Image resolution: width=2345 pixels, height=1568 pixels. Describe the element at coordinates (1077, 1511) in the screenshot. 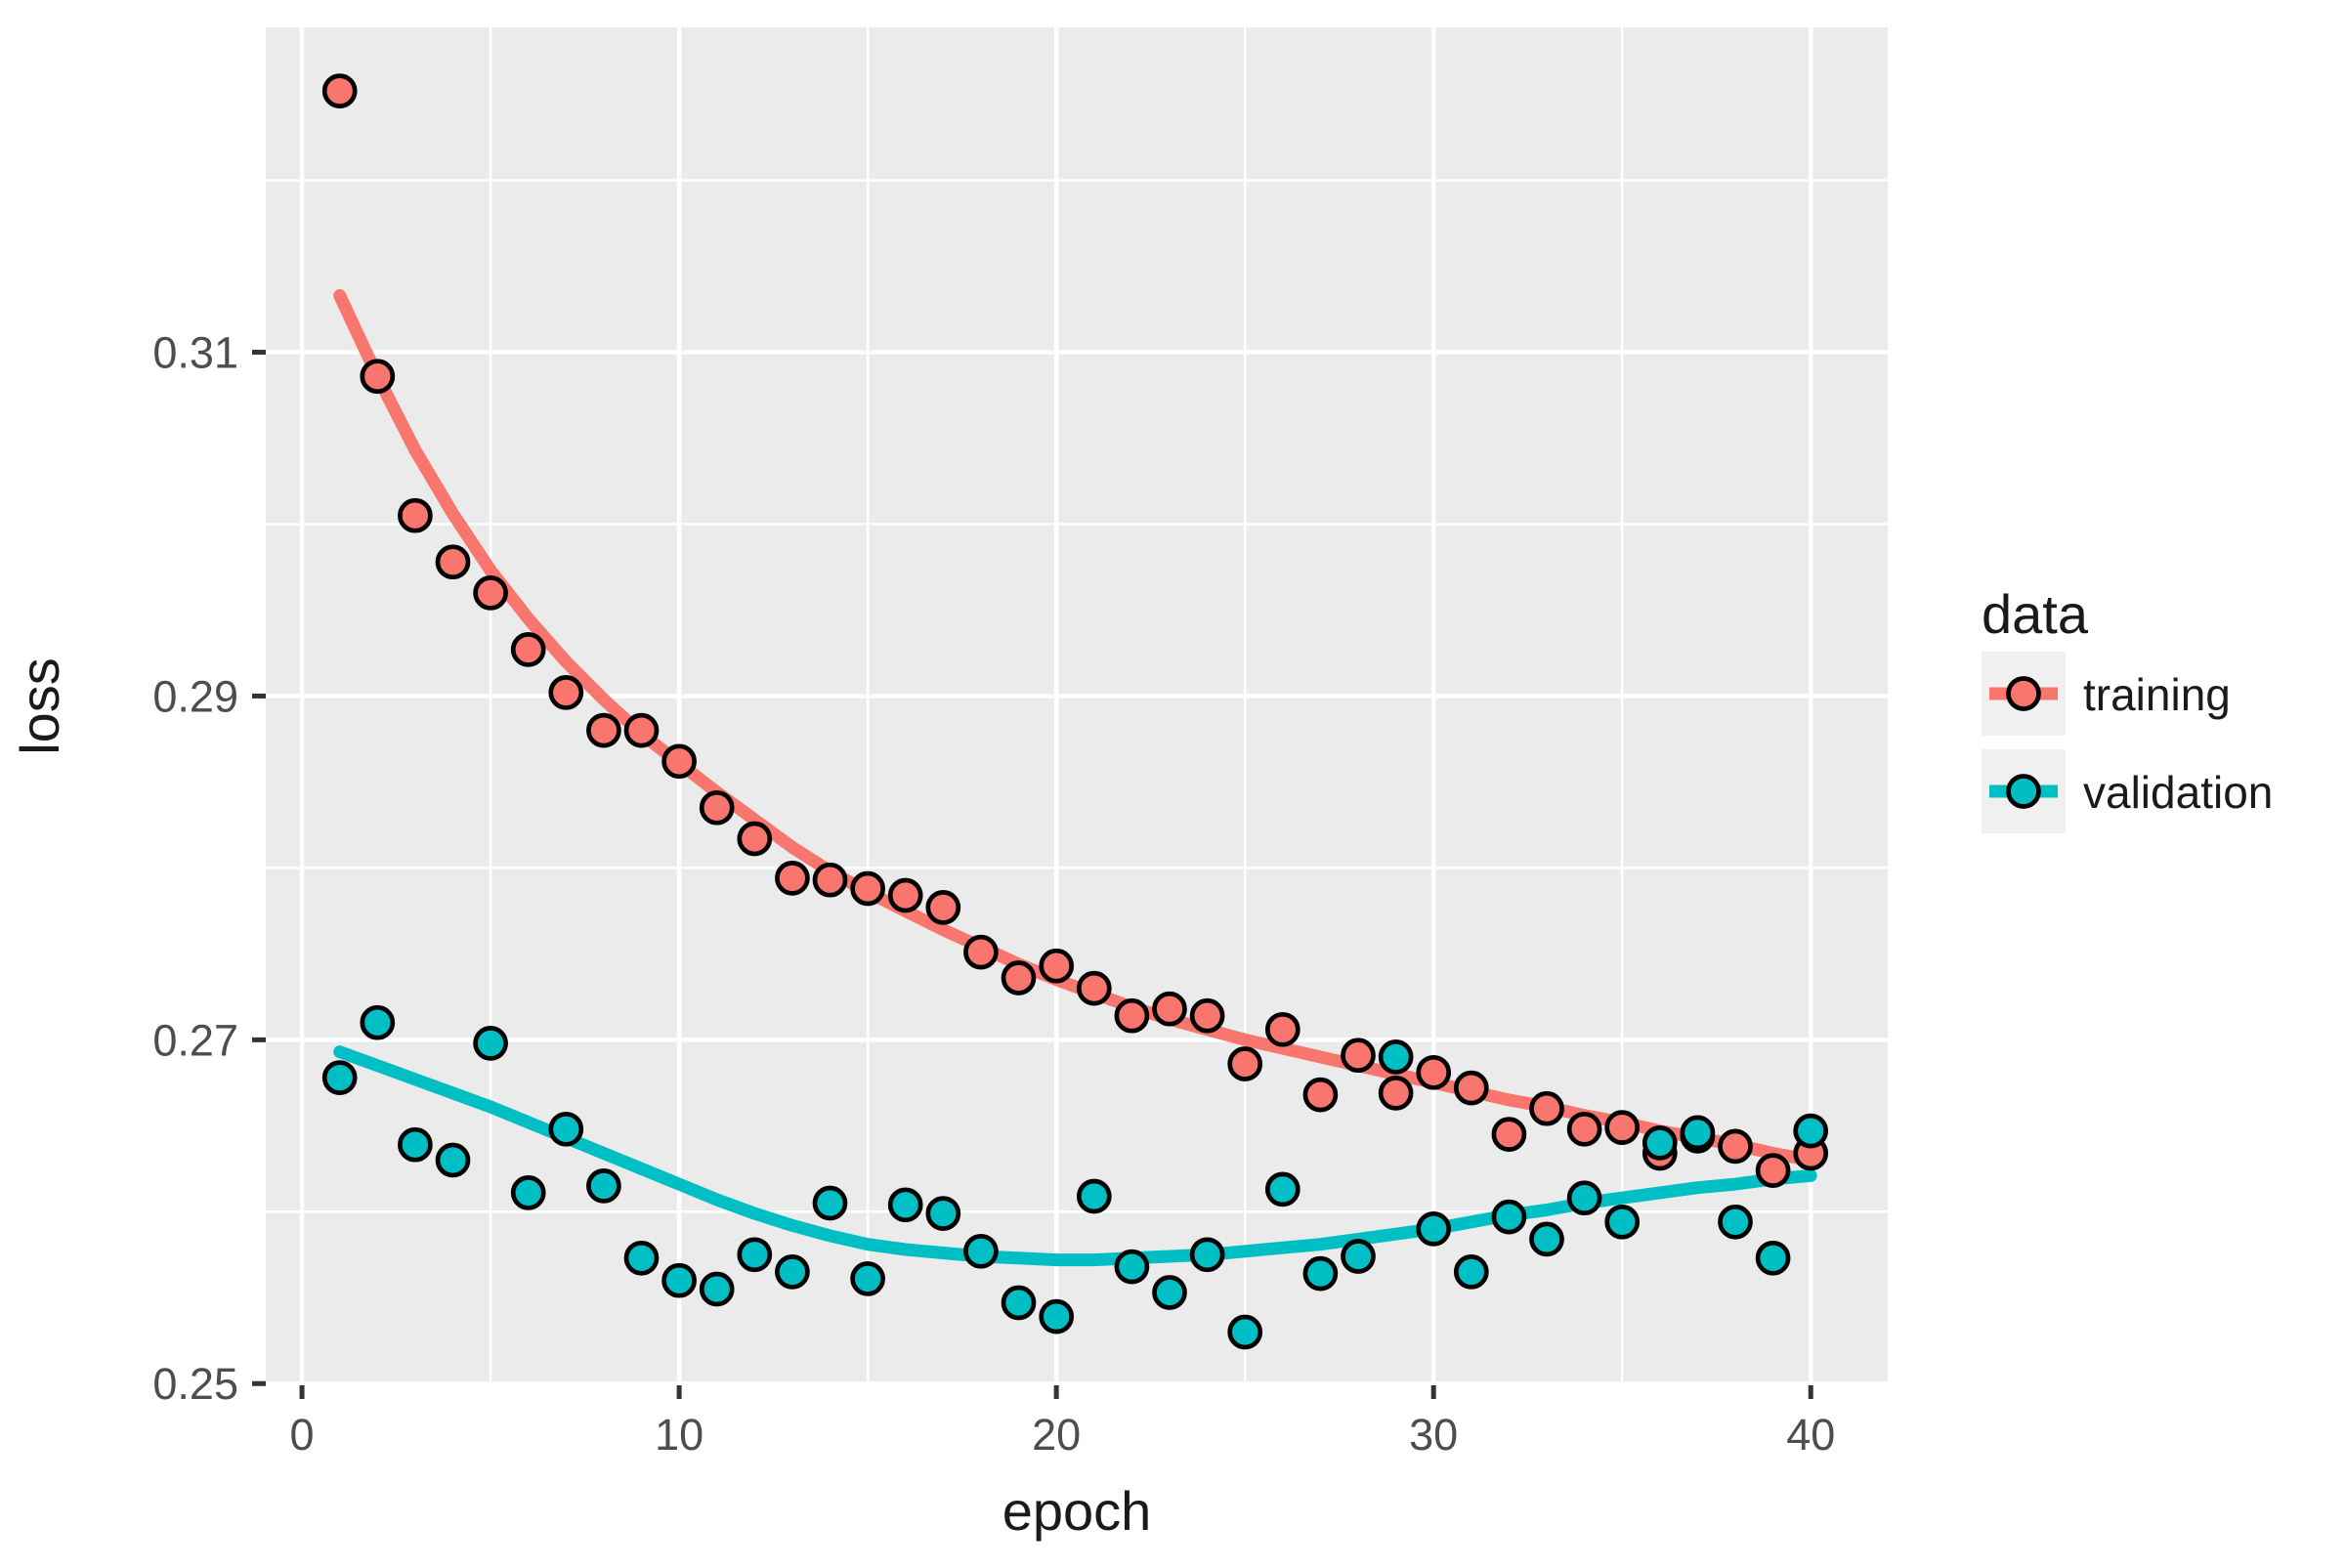

I see `x-axis-title: epoch` at that location.